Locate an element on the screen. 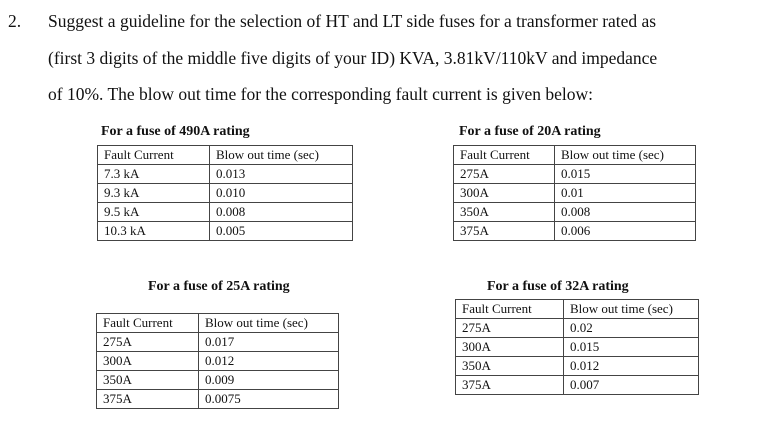 Image resolution: width=763 pixels, height=428 pixels. data-row: 9.3 kA 0.010 is located at coordinates (225, 193).